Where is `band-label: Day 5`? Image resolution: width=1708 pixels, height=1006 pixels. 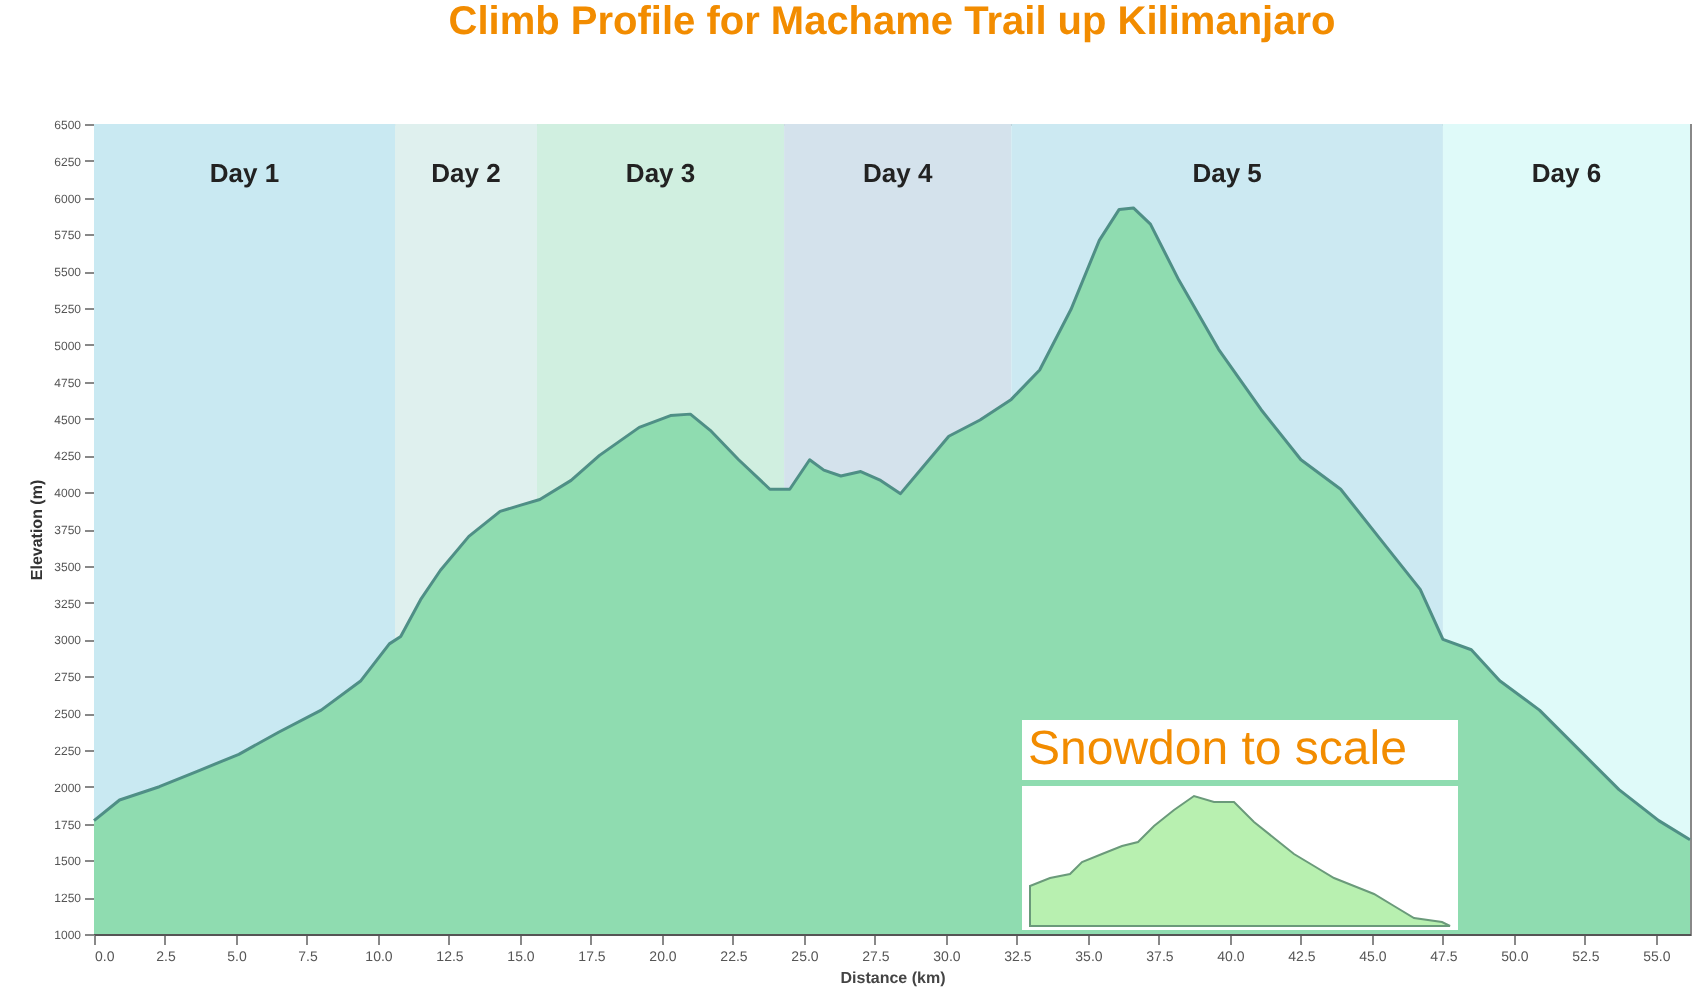
band-label: Day 5 is located at coordinates (1227, 173).